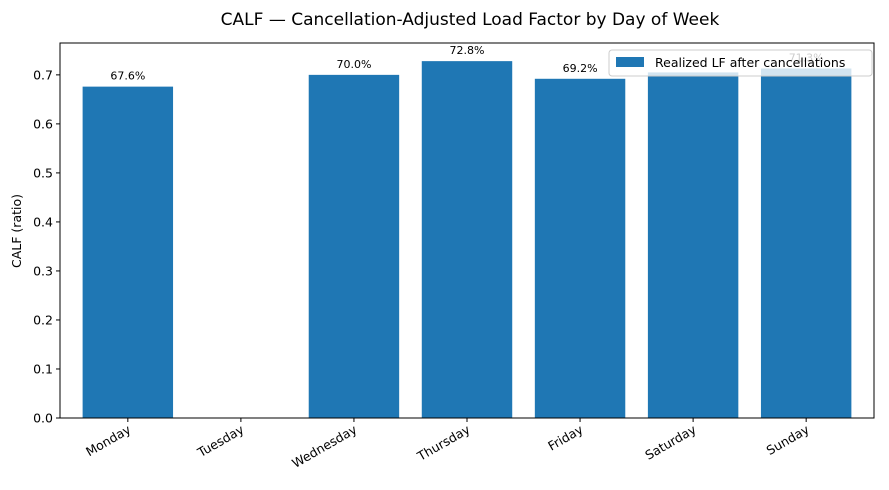 The width and height of the screenshot is (889, 490). Describe the element at coordinates (806, 243) in the screenshot. I see `bar-sunday` at that location.